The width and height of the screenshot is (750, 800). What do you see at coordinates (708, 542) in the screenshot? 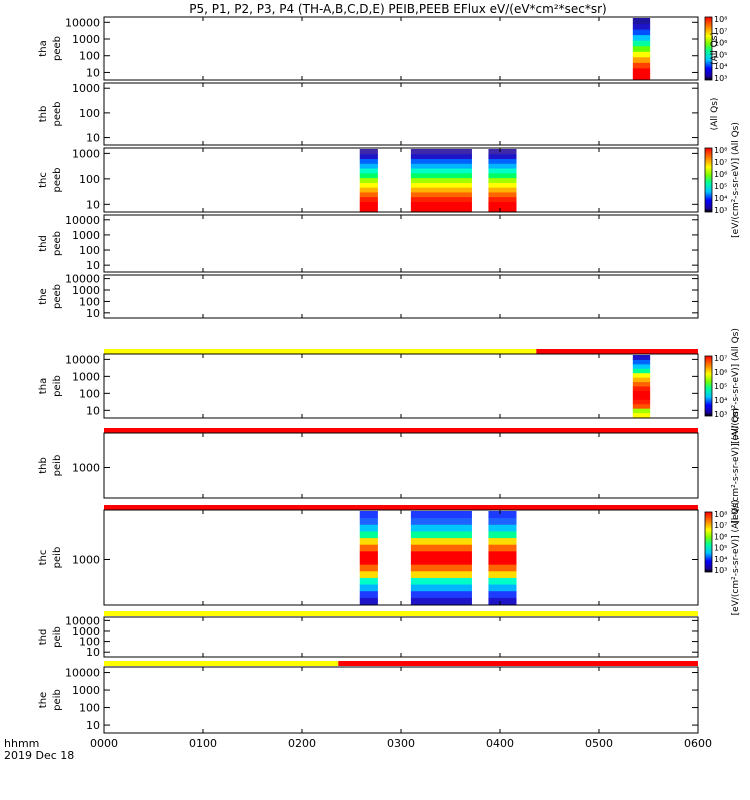
I see `colorbar` at bounding box center [708, 542].